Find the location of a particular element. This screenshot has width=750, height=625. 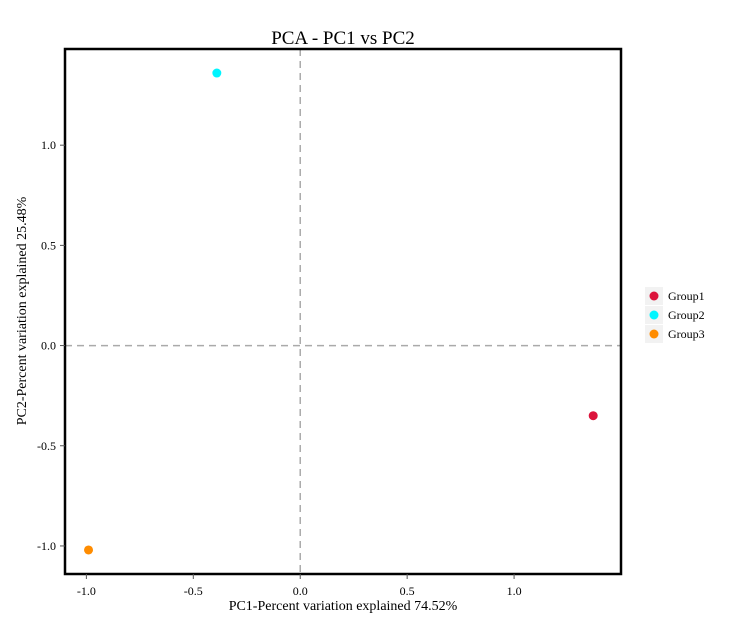

x-tick-label: -0.5 is located at coordinates (193, 591).